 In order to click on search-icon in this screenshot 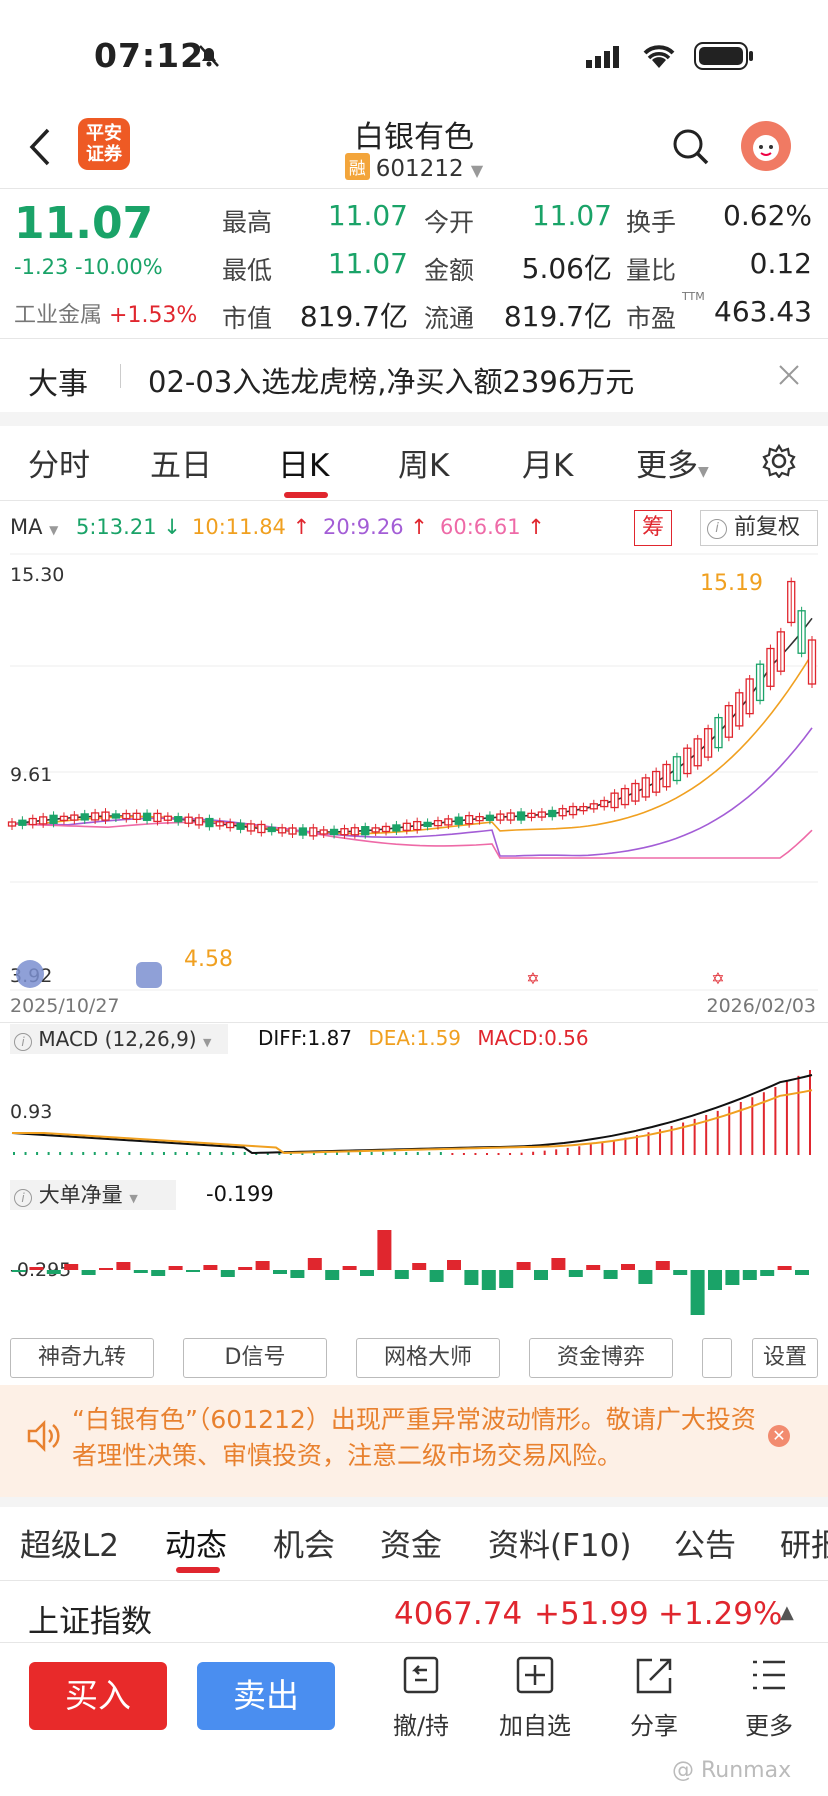, I will do `click(691, 147)`.